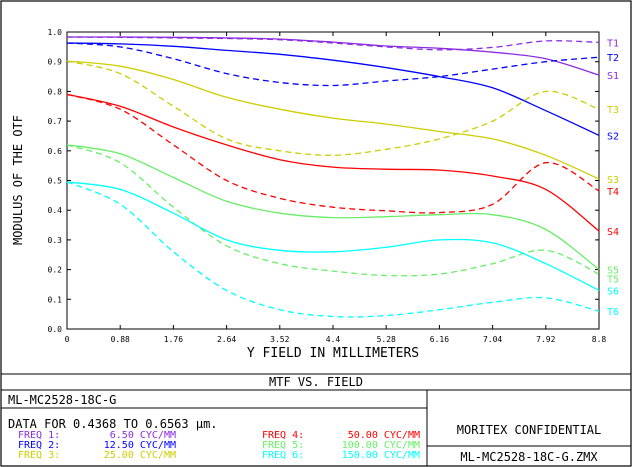 The height and width of the screenshot is (467, 632). I want to click on y-tick-label: 0.1, so click(55, 299).